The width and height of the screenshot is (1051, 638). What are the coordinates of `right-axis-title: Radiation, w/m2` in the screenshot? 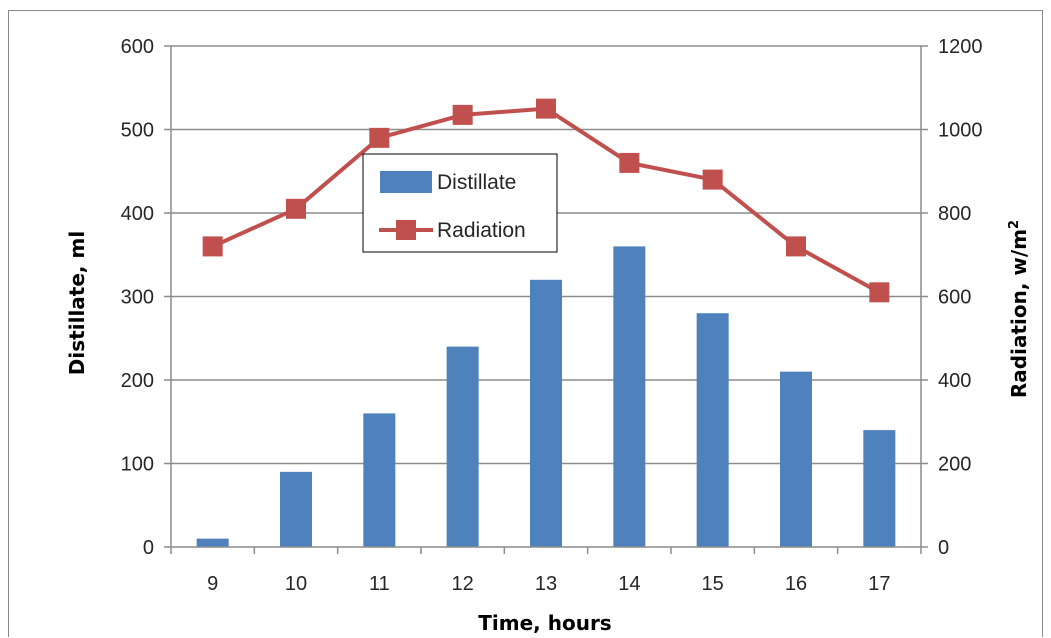 It's located at (1019, 309).